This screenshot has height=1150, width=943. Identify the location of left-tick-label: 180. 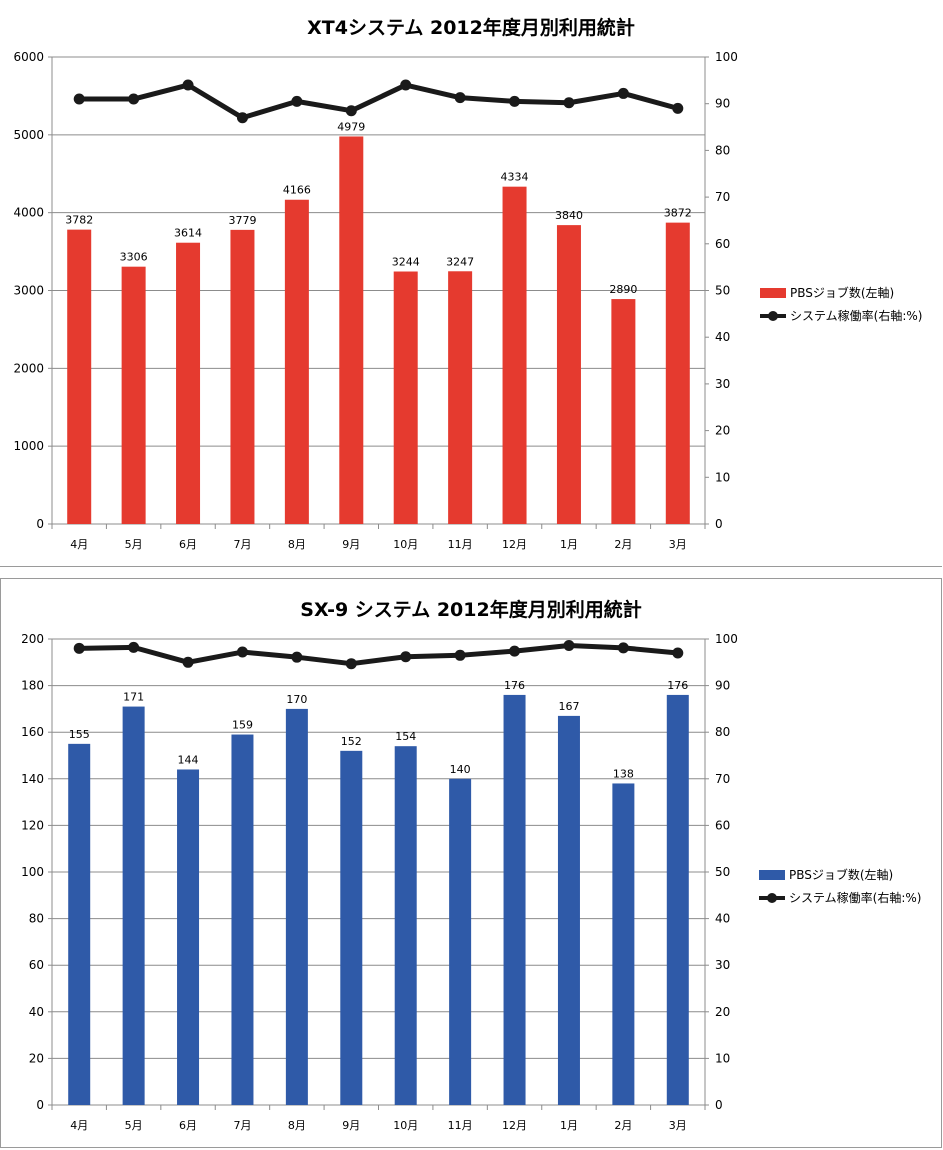
(32, 686).